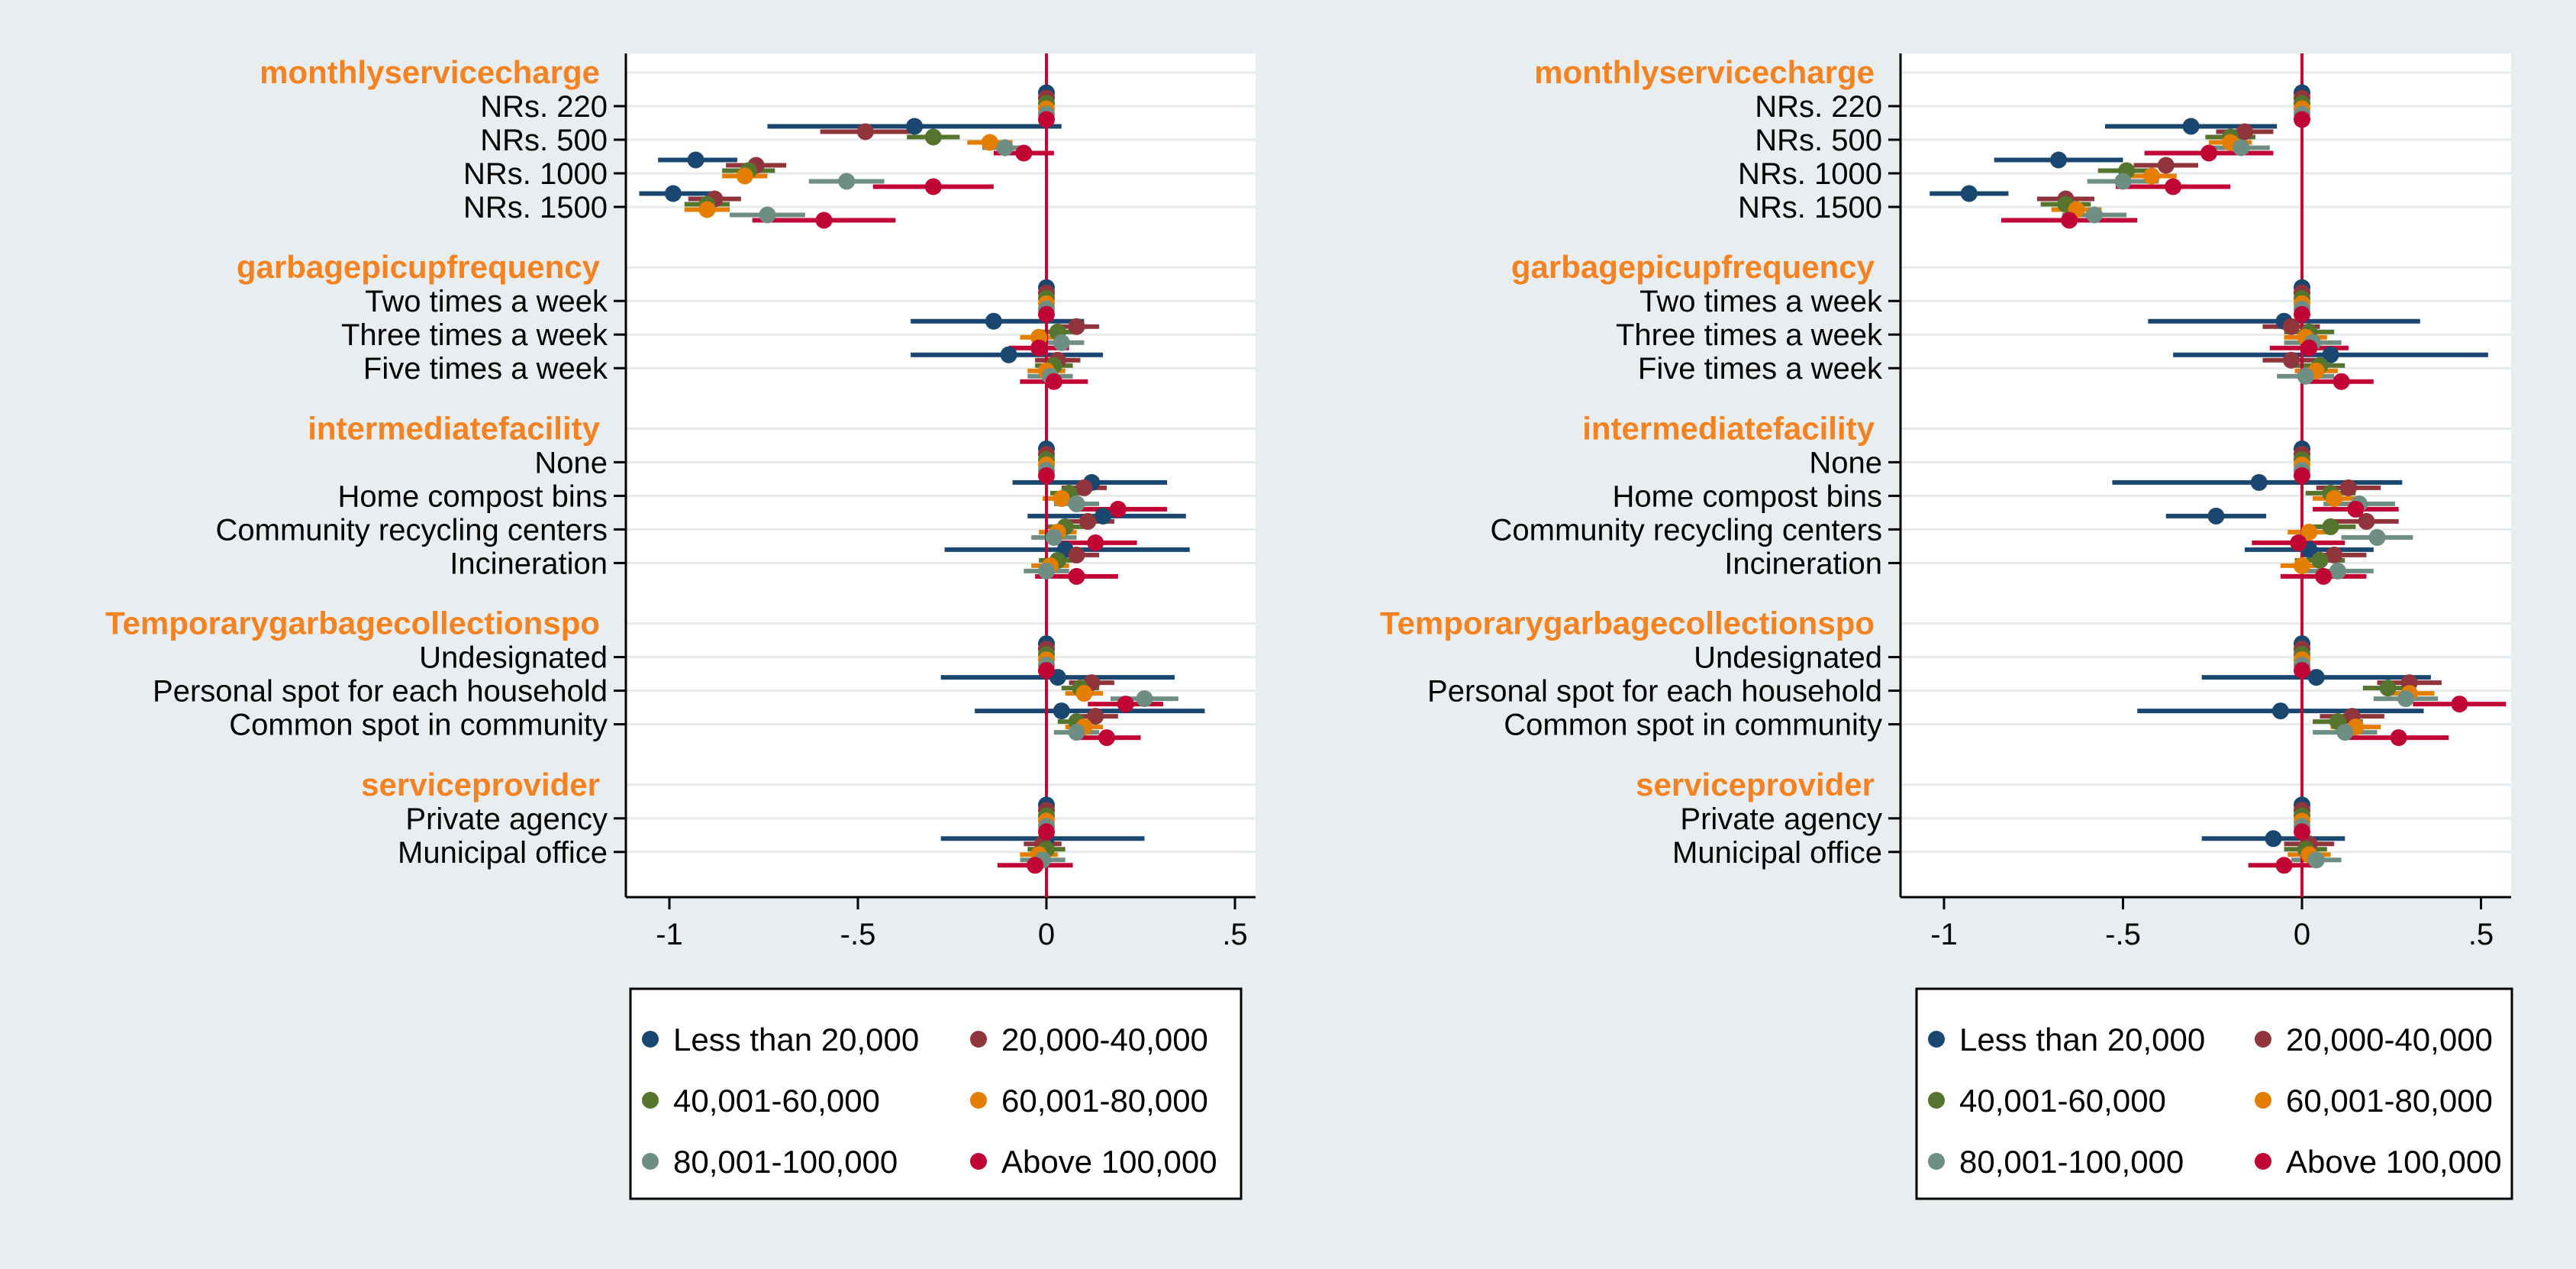 The width and height of the screenshot is (2576, 1269). What do you see at coordinates (2214, 1093) in the screenshot?
I see `right-legend-box` at bounding box center [2214, 1093].